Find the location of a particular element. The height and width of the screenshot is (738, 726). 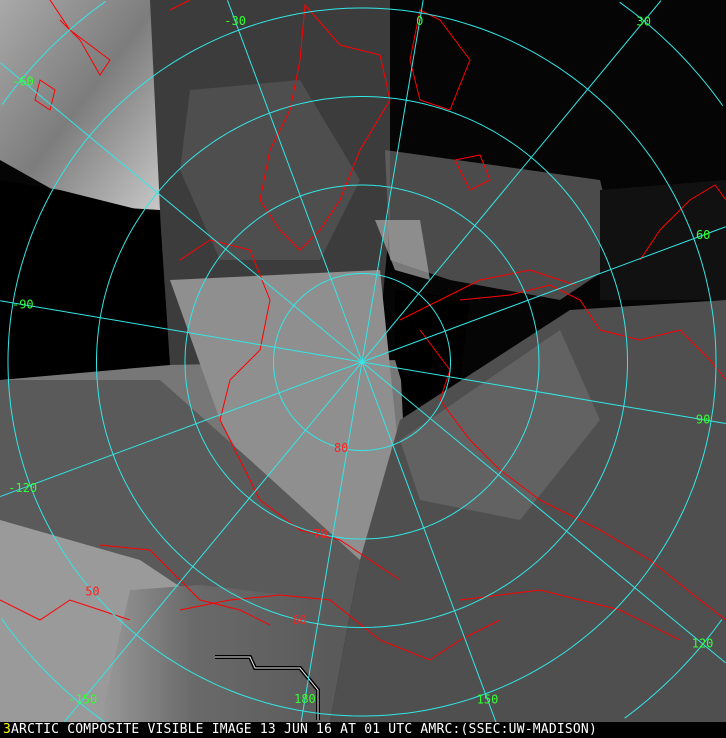

frame-number: 3 is located at coordinates (7, 729).